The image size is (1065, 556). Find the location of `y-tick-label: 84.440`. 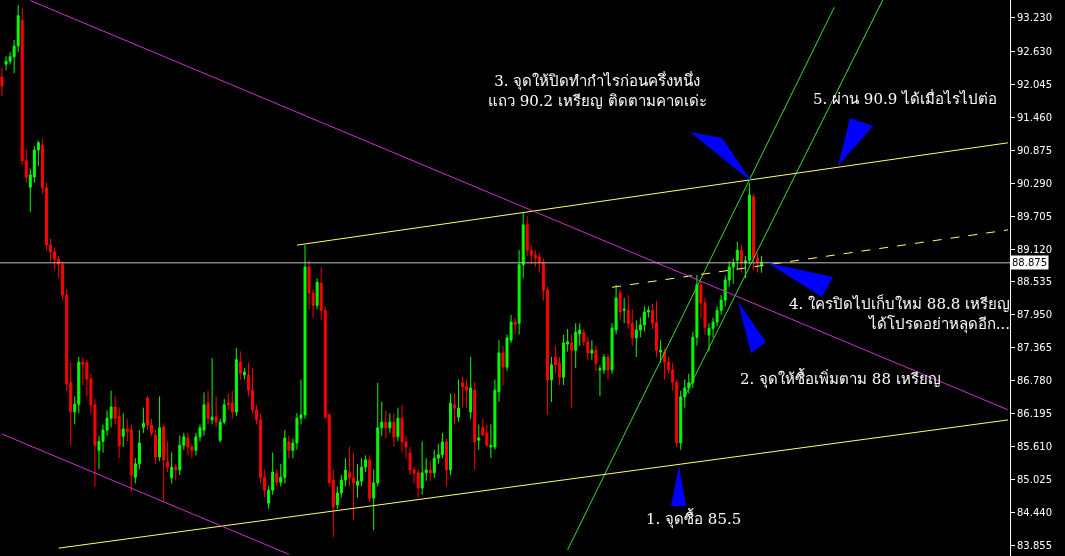

y-tick-label: 84.440 is located at coordinates (1034, 512).